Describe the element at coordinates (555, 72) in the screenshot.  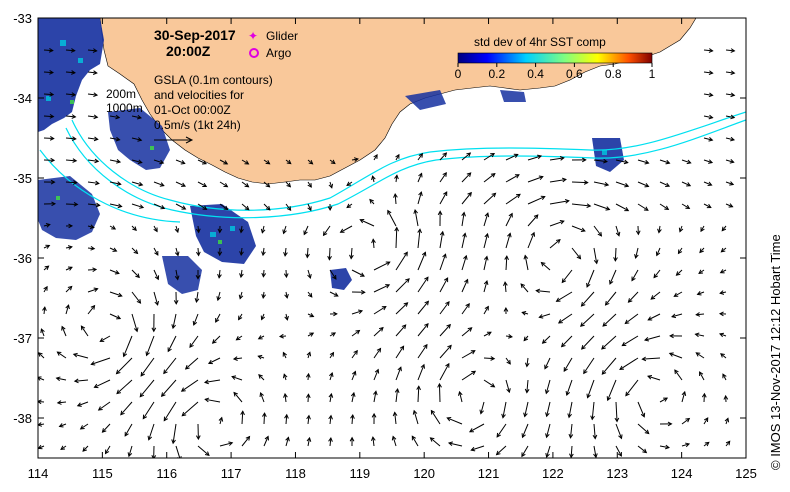
I see `colorbar-ticks: 0 0.2 0.4 0.6 0.8 1` at that location.